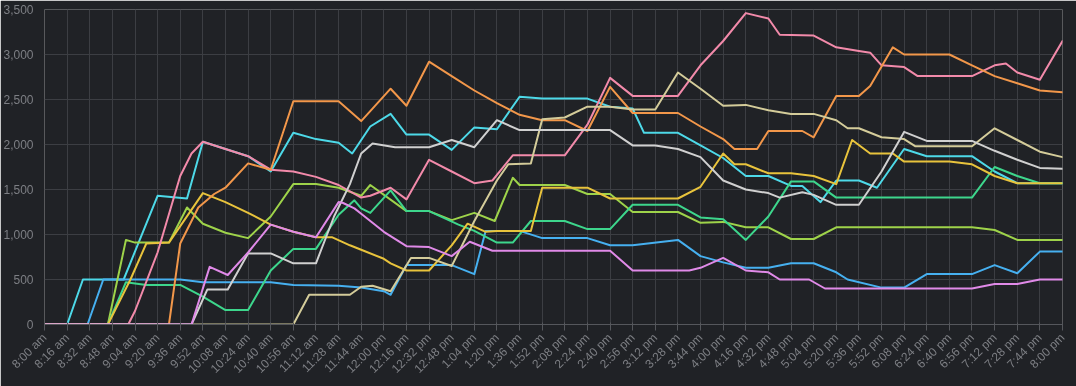 This screenshot has height=386, width=1076. I want to click on y-tick-label: 1,000, so click(18, 235).